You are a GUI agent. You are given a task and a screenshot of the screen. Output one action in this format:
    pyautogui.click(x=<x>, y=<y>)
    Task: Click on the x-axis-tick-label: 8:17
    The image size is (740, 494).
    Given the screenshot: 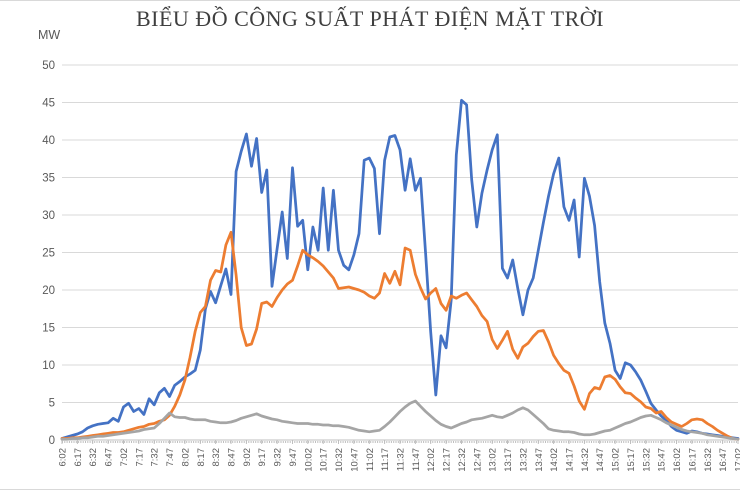 What is the action you would take?
    pyautogui.click(x=201, y=457)
    